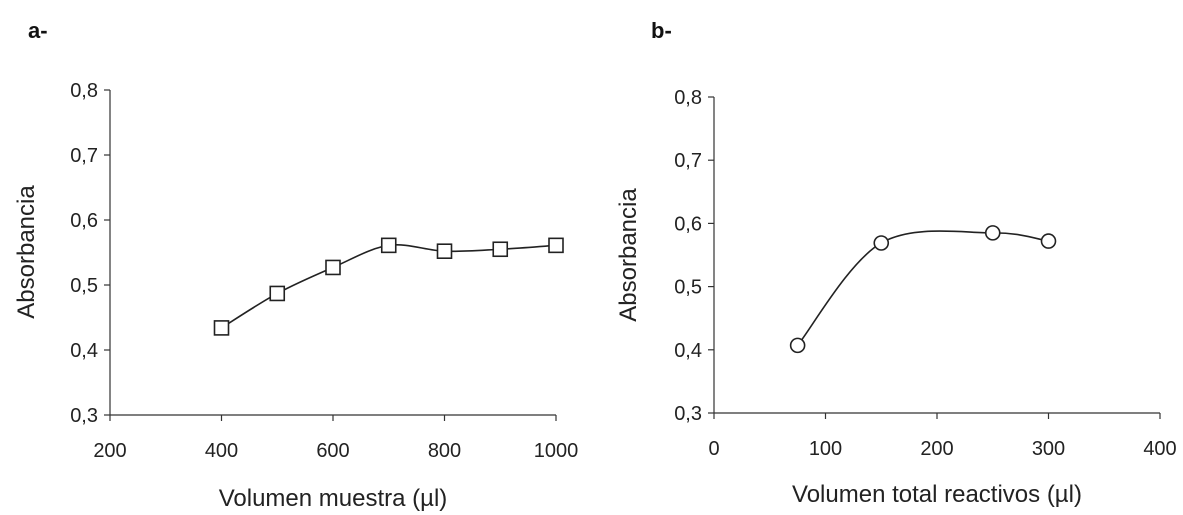 This screenshot has width=1183, height=515. What do you see at coordinates (332, 451) in the screenshot?
I see `x-tick-label: 600` at bounding box center [332, 451].